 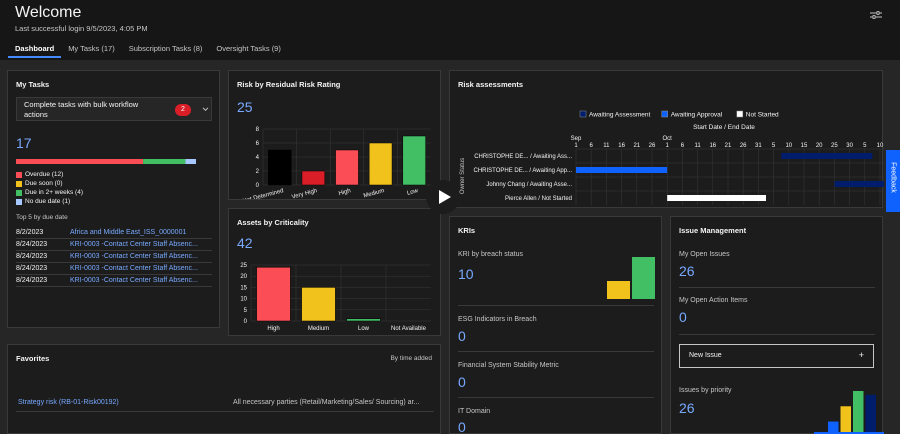 I want to click on kri-esg-value: 0, so click(x=462, y=336).